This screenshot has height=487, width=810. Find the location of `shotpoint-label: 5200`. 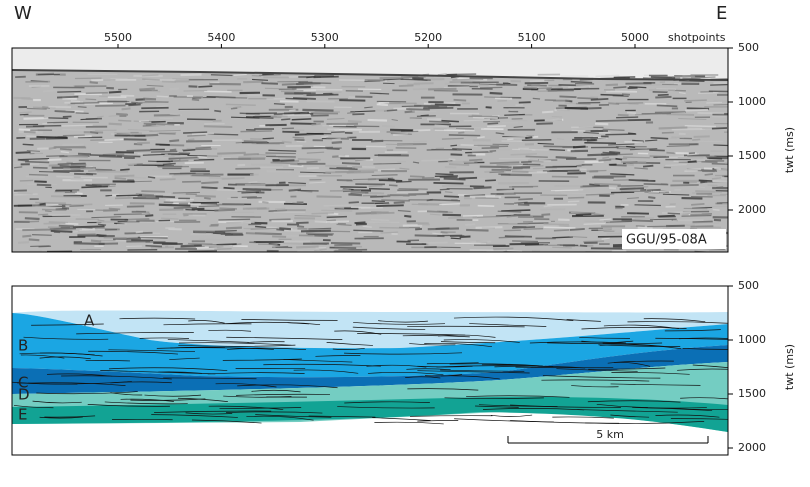

shotpoint-label: 5200 is located at coordinates (428, 37).